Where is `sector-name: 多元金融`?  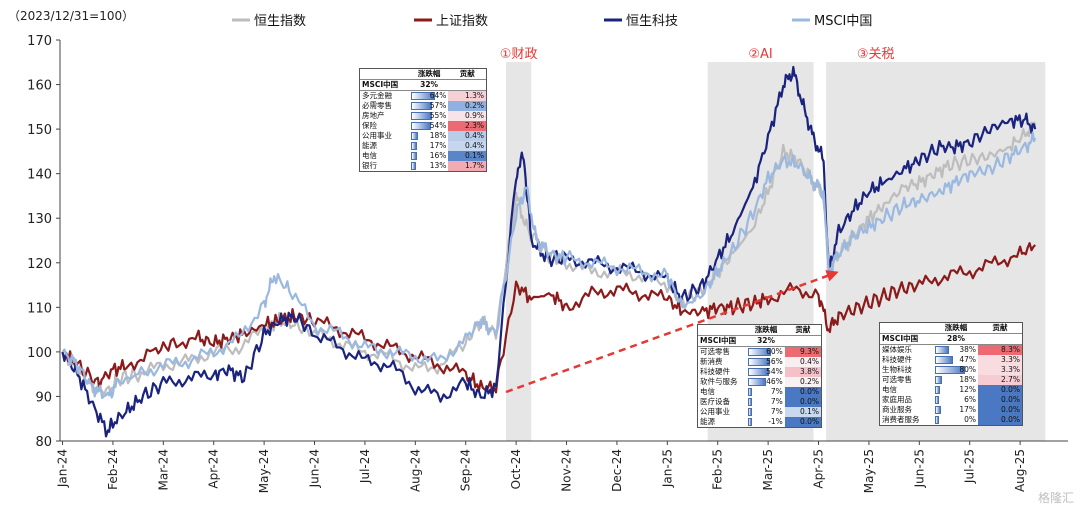
sector-name: 多元金融 is located at coordinates (377, 95).